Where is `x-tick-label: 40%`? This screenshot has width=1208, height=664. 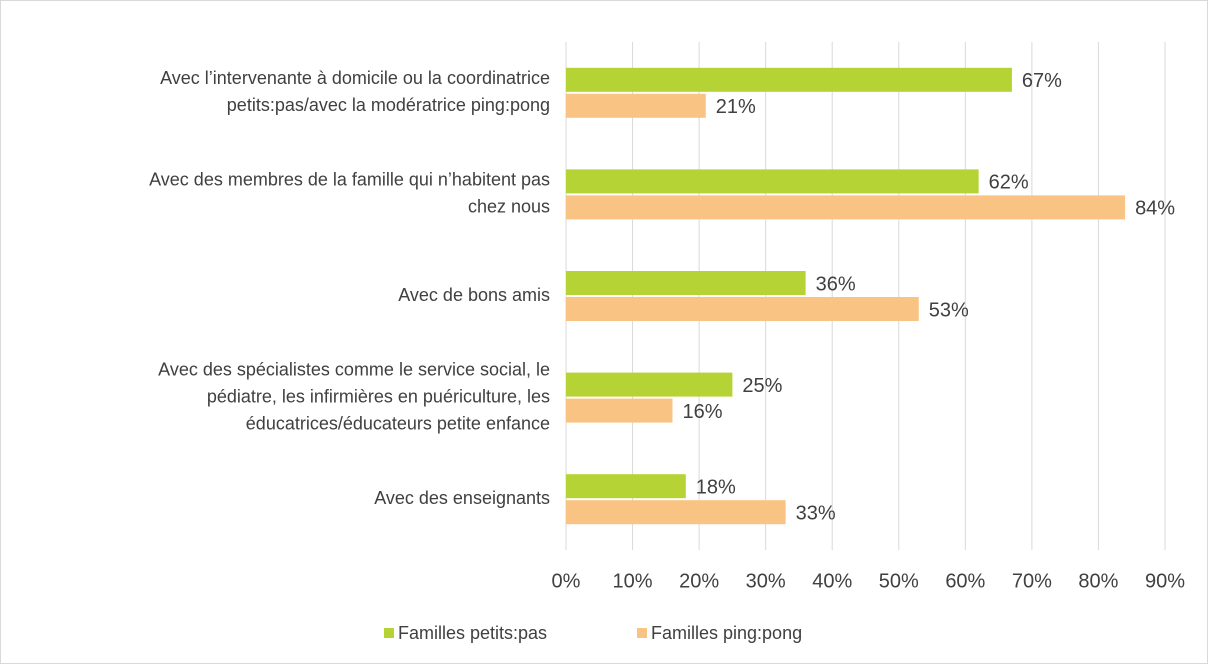 x-tick-label: 40% is located at coordinates (832, 581).